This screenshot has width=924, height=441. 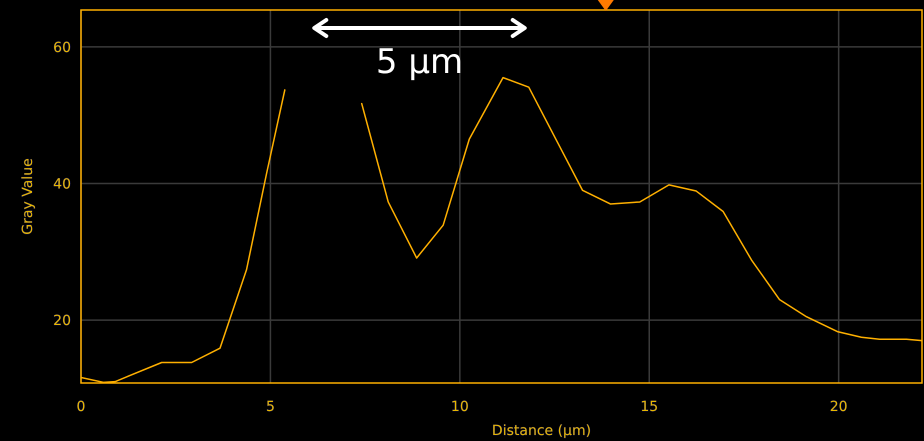 I want to click on y-tick-label: 20, so click(x=62, y=321).